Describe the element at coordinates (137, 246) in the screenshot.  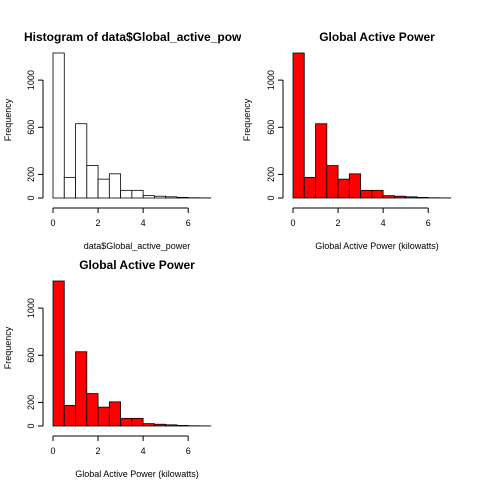
I see `x-axis-label: data$Global_active_power` at that location.